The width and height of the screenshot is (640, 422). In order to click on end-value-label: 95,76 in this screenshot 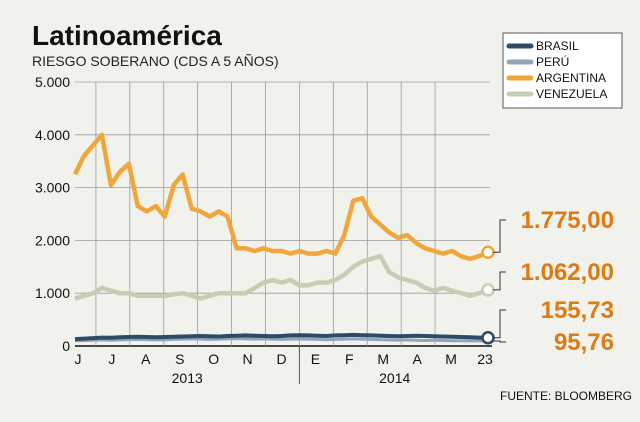, I will do `click(584, 342)`.